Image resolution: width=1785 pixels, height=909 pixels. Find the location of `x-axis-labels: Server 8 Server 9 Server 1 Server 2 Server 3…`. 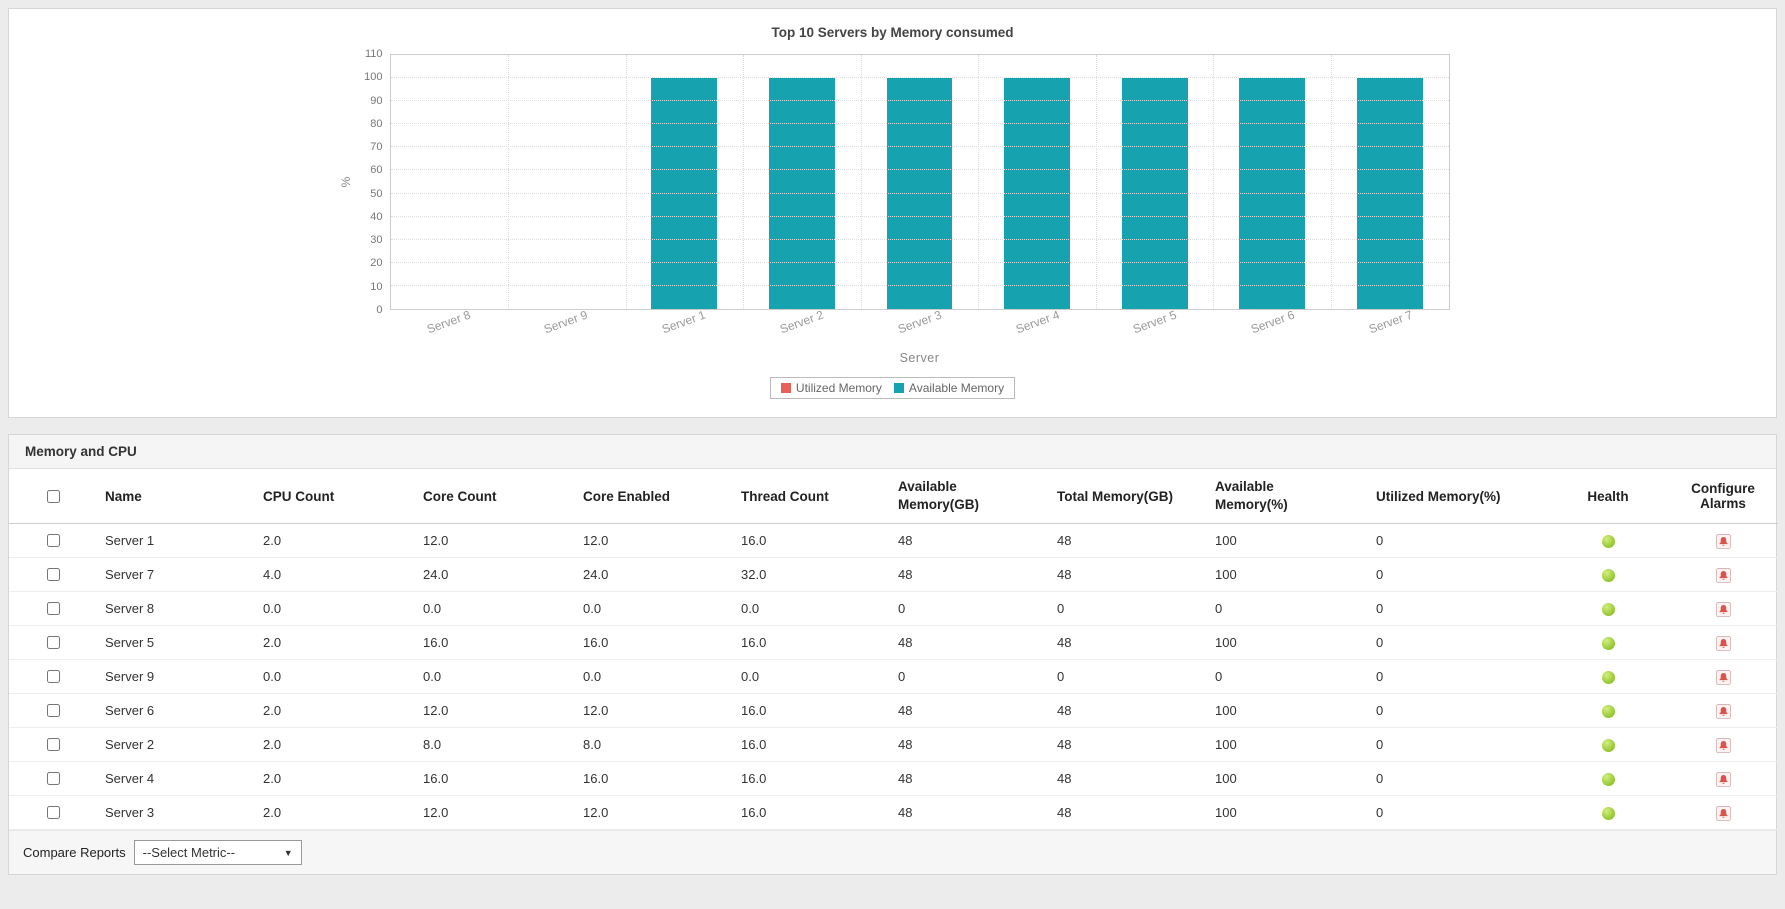

x-axis-labels: Server 8 Server 9 Server 1 Server 2 Server 3… is located at coordinates (920, 328).